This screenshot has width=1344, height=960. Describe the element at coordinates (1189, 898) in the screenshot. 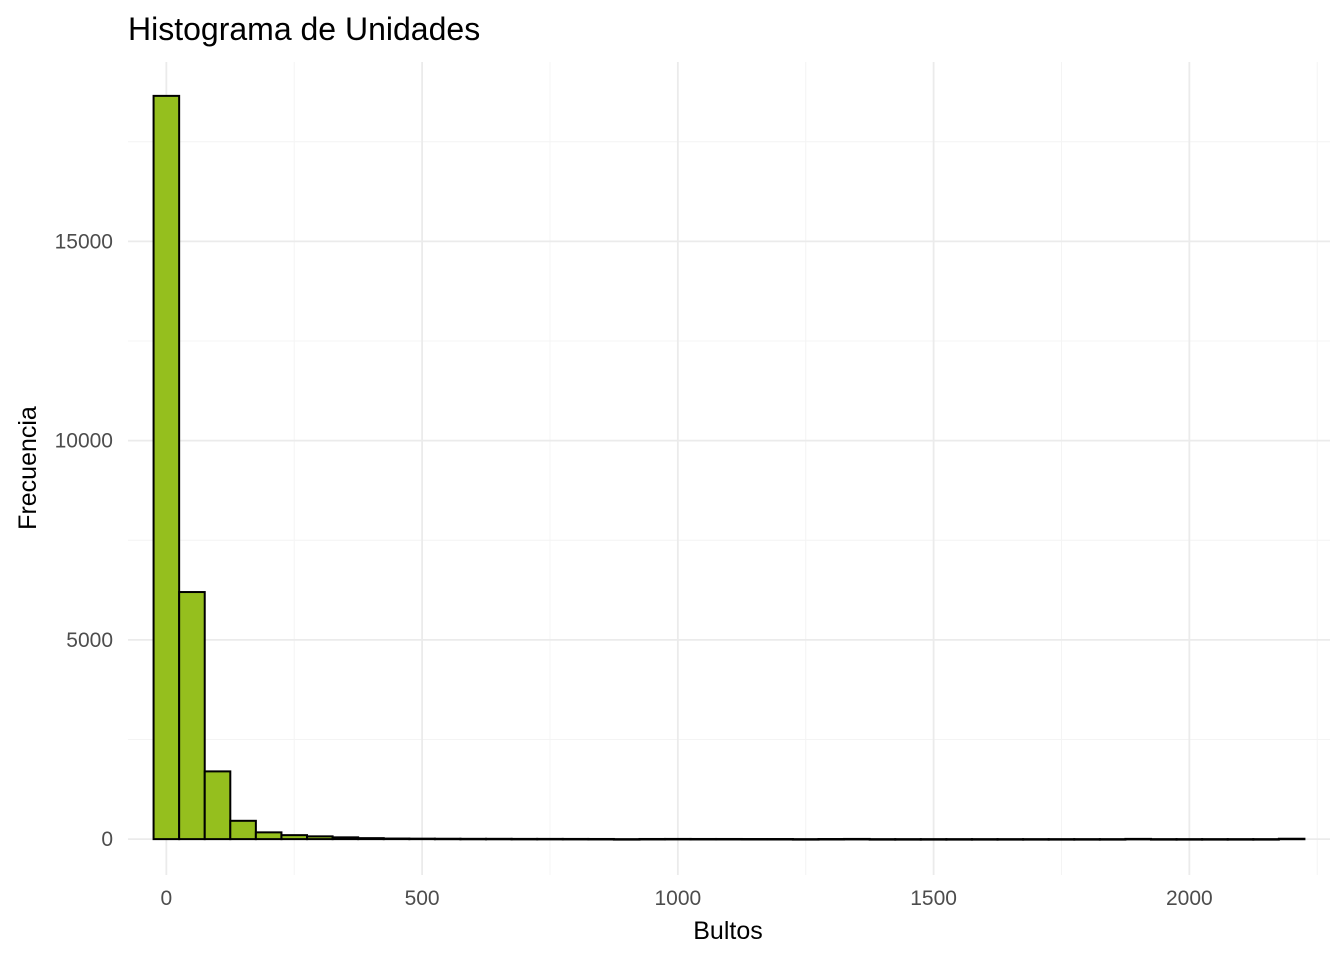

I see `x-tick-label: 2000` at that location.